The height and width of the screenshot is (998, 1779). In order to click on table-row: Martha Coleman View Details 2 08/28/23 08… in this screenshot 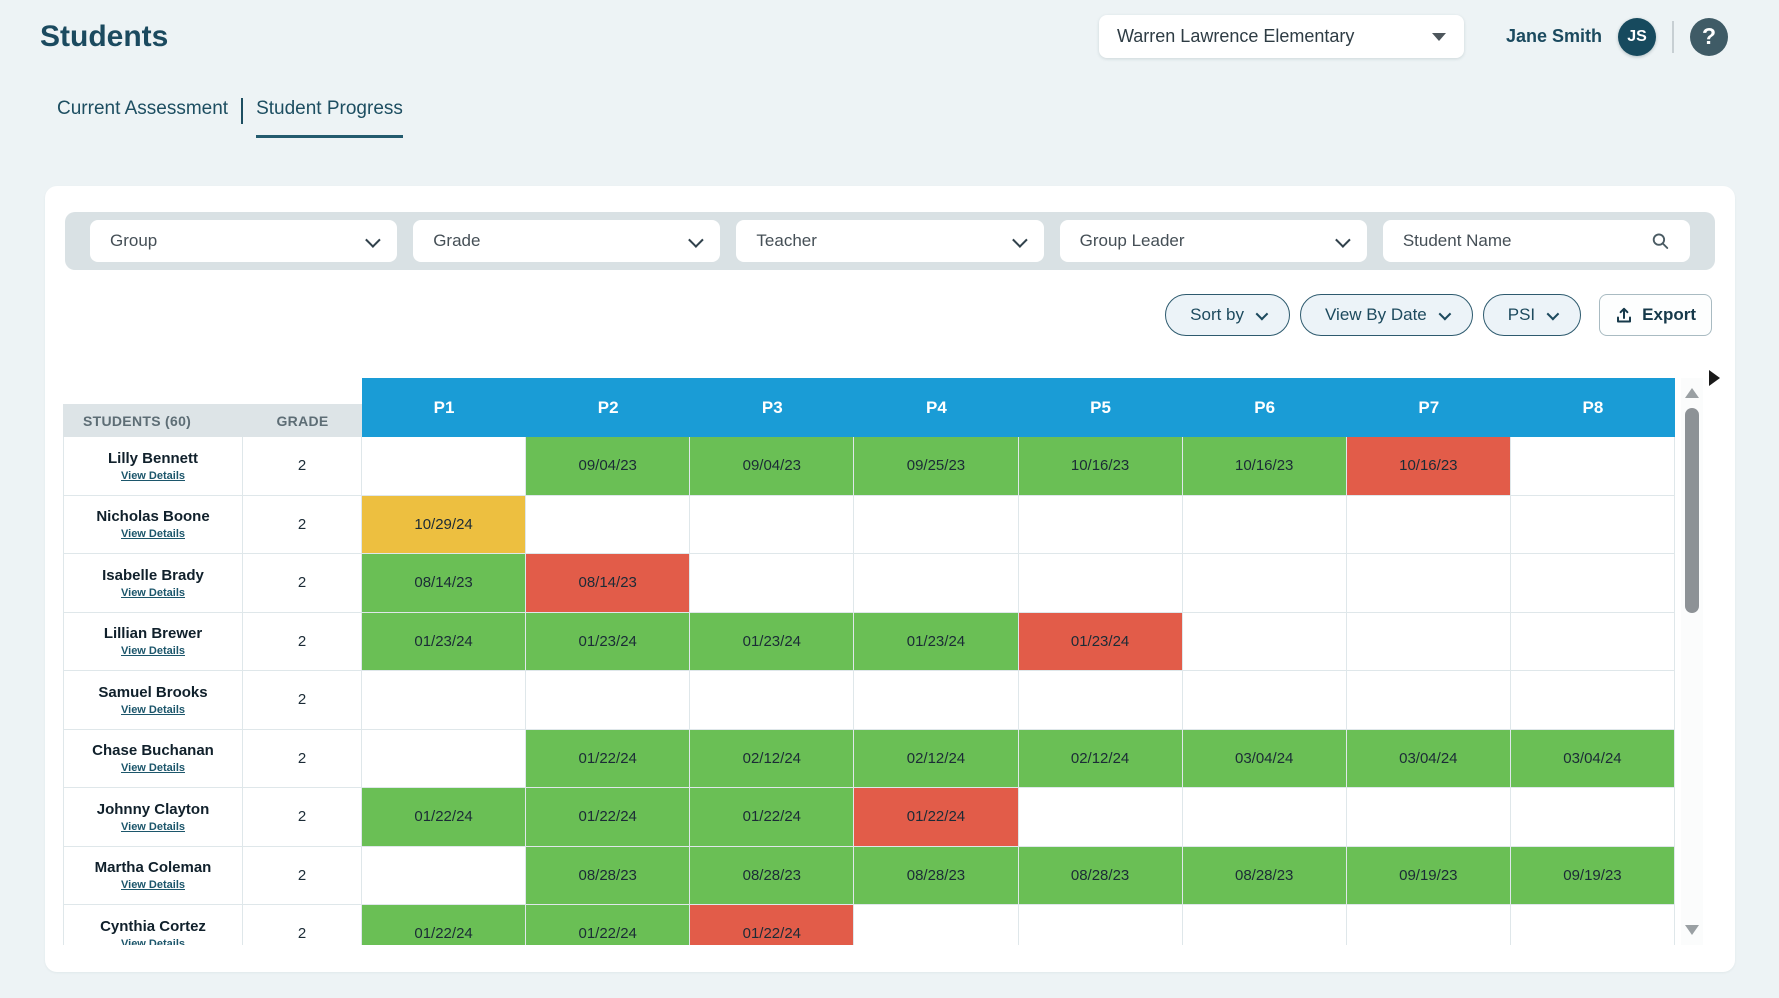, I will do `click(869, 875)`.